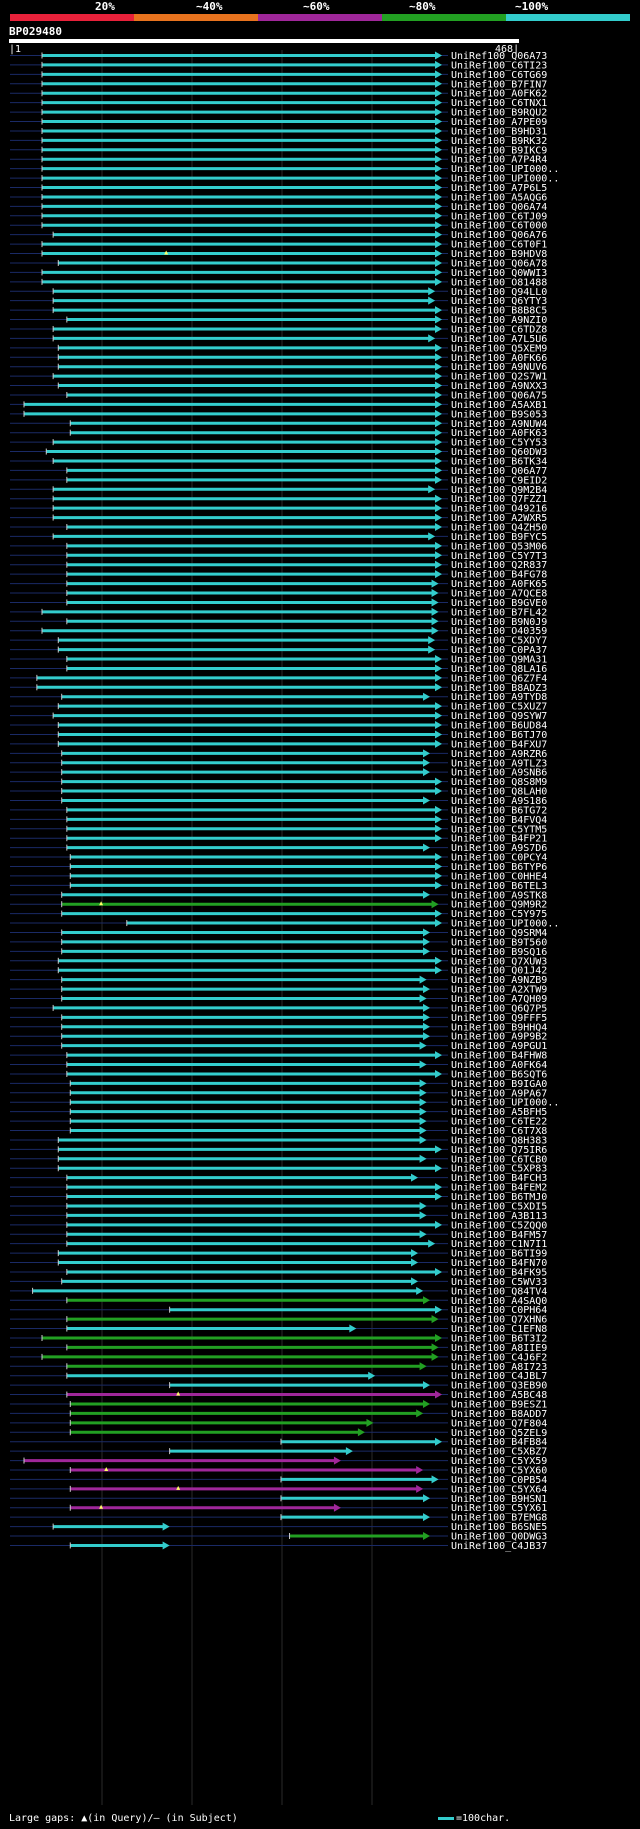 The height and width of the screenshot is (1829, 640). What do you see at coordinates (499, 650) in the screenshot?
I see `hit-label: UniRef100_C0PA37` at bounding box center [499, 650].